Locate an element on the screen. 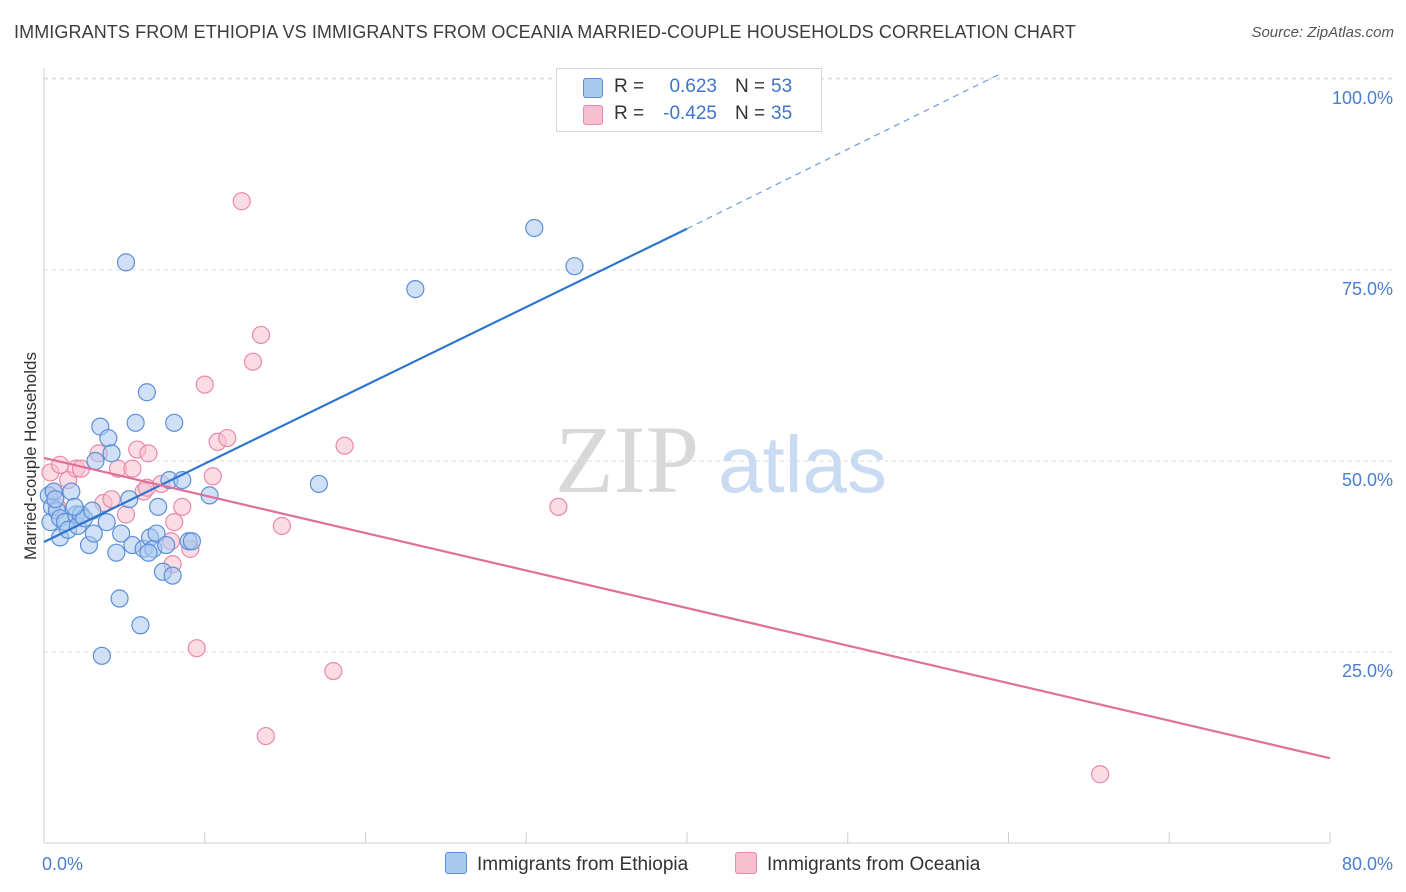 This screenshot has height=892, width=1406. legend-swatch-pink is located at coordinates (593, 115).